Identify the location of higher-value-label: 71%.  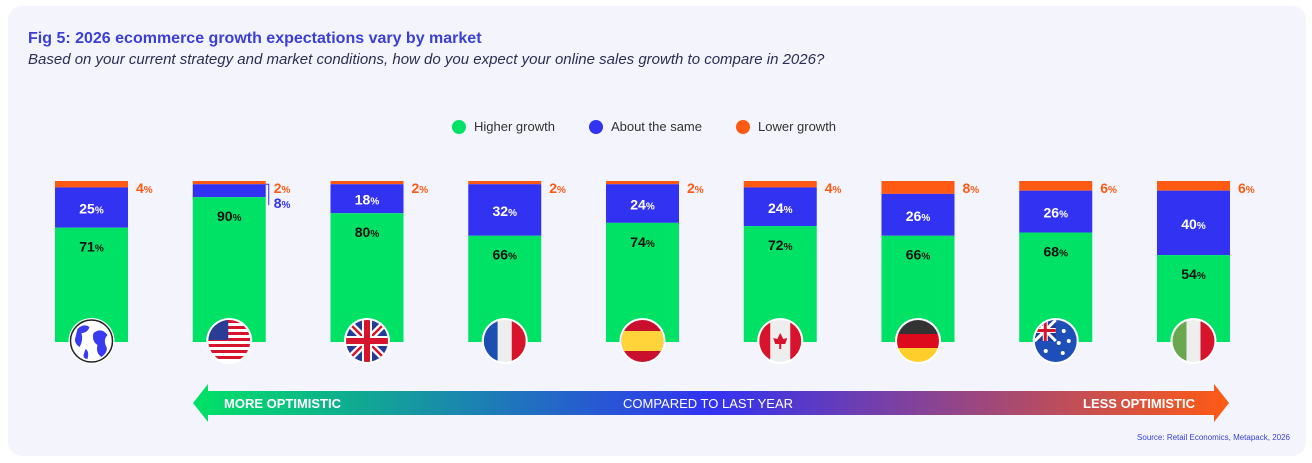
(91, 247).